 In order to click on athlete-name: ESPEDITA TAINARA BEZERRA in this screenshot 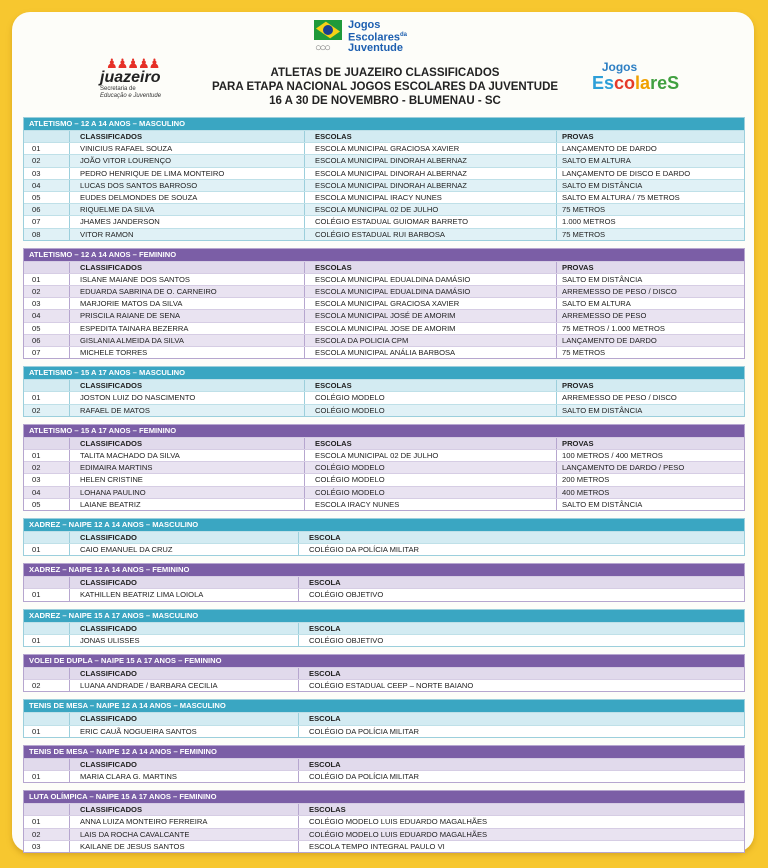, I will do `click(186, 328)`.